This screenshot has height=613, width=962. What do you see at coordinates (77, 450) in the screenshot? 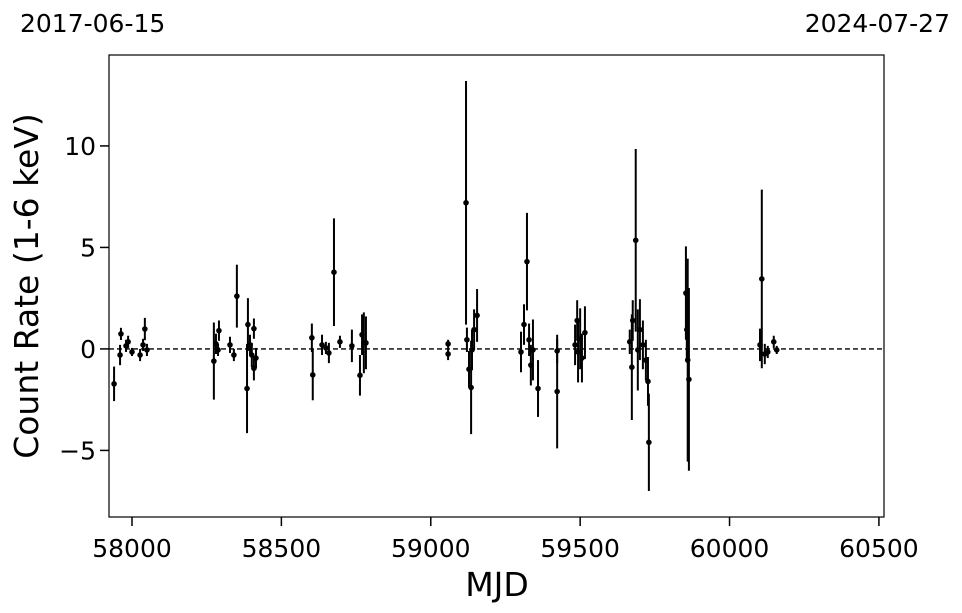
I see `y-tick-label: −5` at bounding box center [77, 450].